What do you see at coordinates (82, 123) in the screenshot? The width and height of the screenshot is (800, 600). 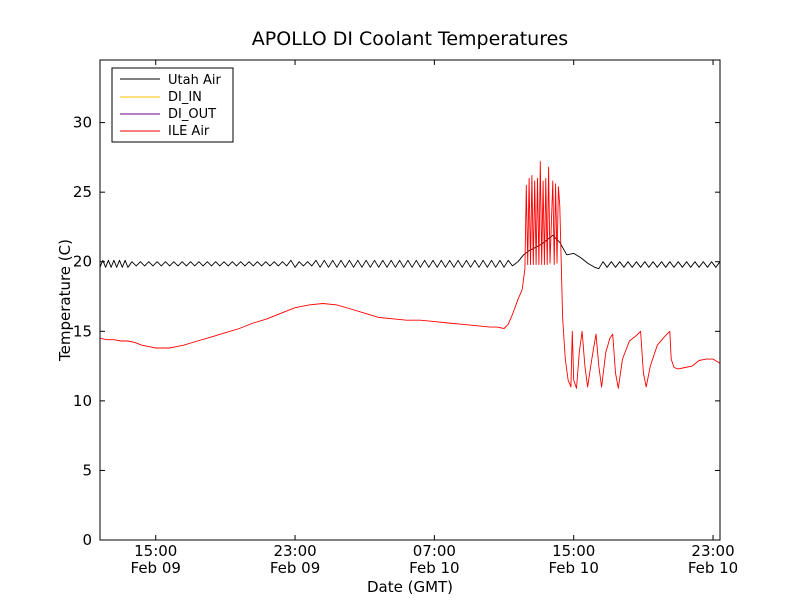 I see `y-tick-label: 30` at bounding box center [82, 123].